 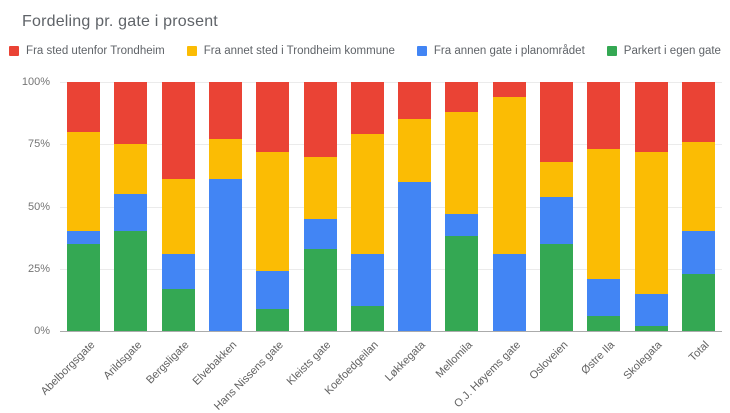 I want to click on bar-kleists-gate, so click(x=320, y=206).